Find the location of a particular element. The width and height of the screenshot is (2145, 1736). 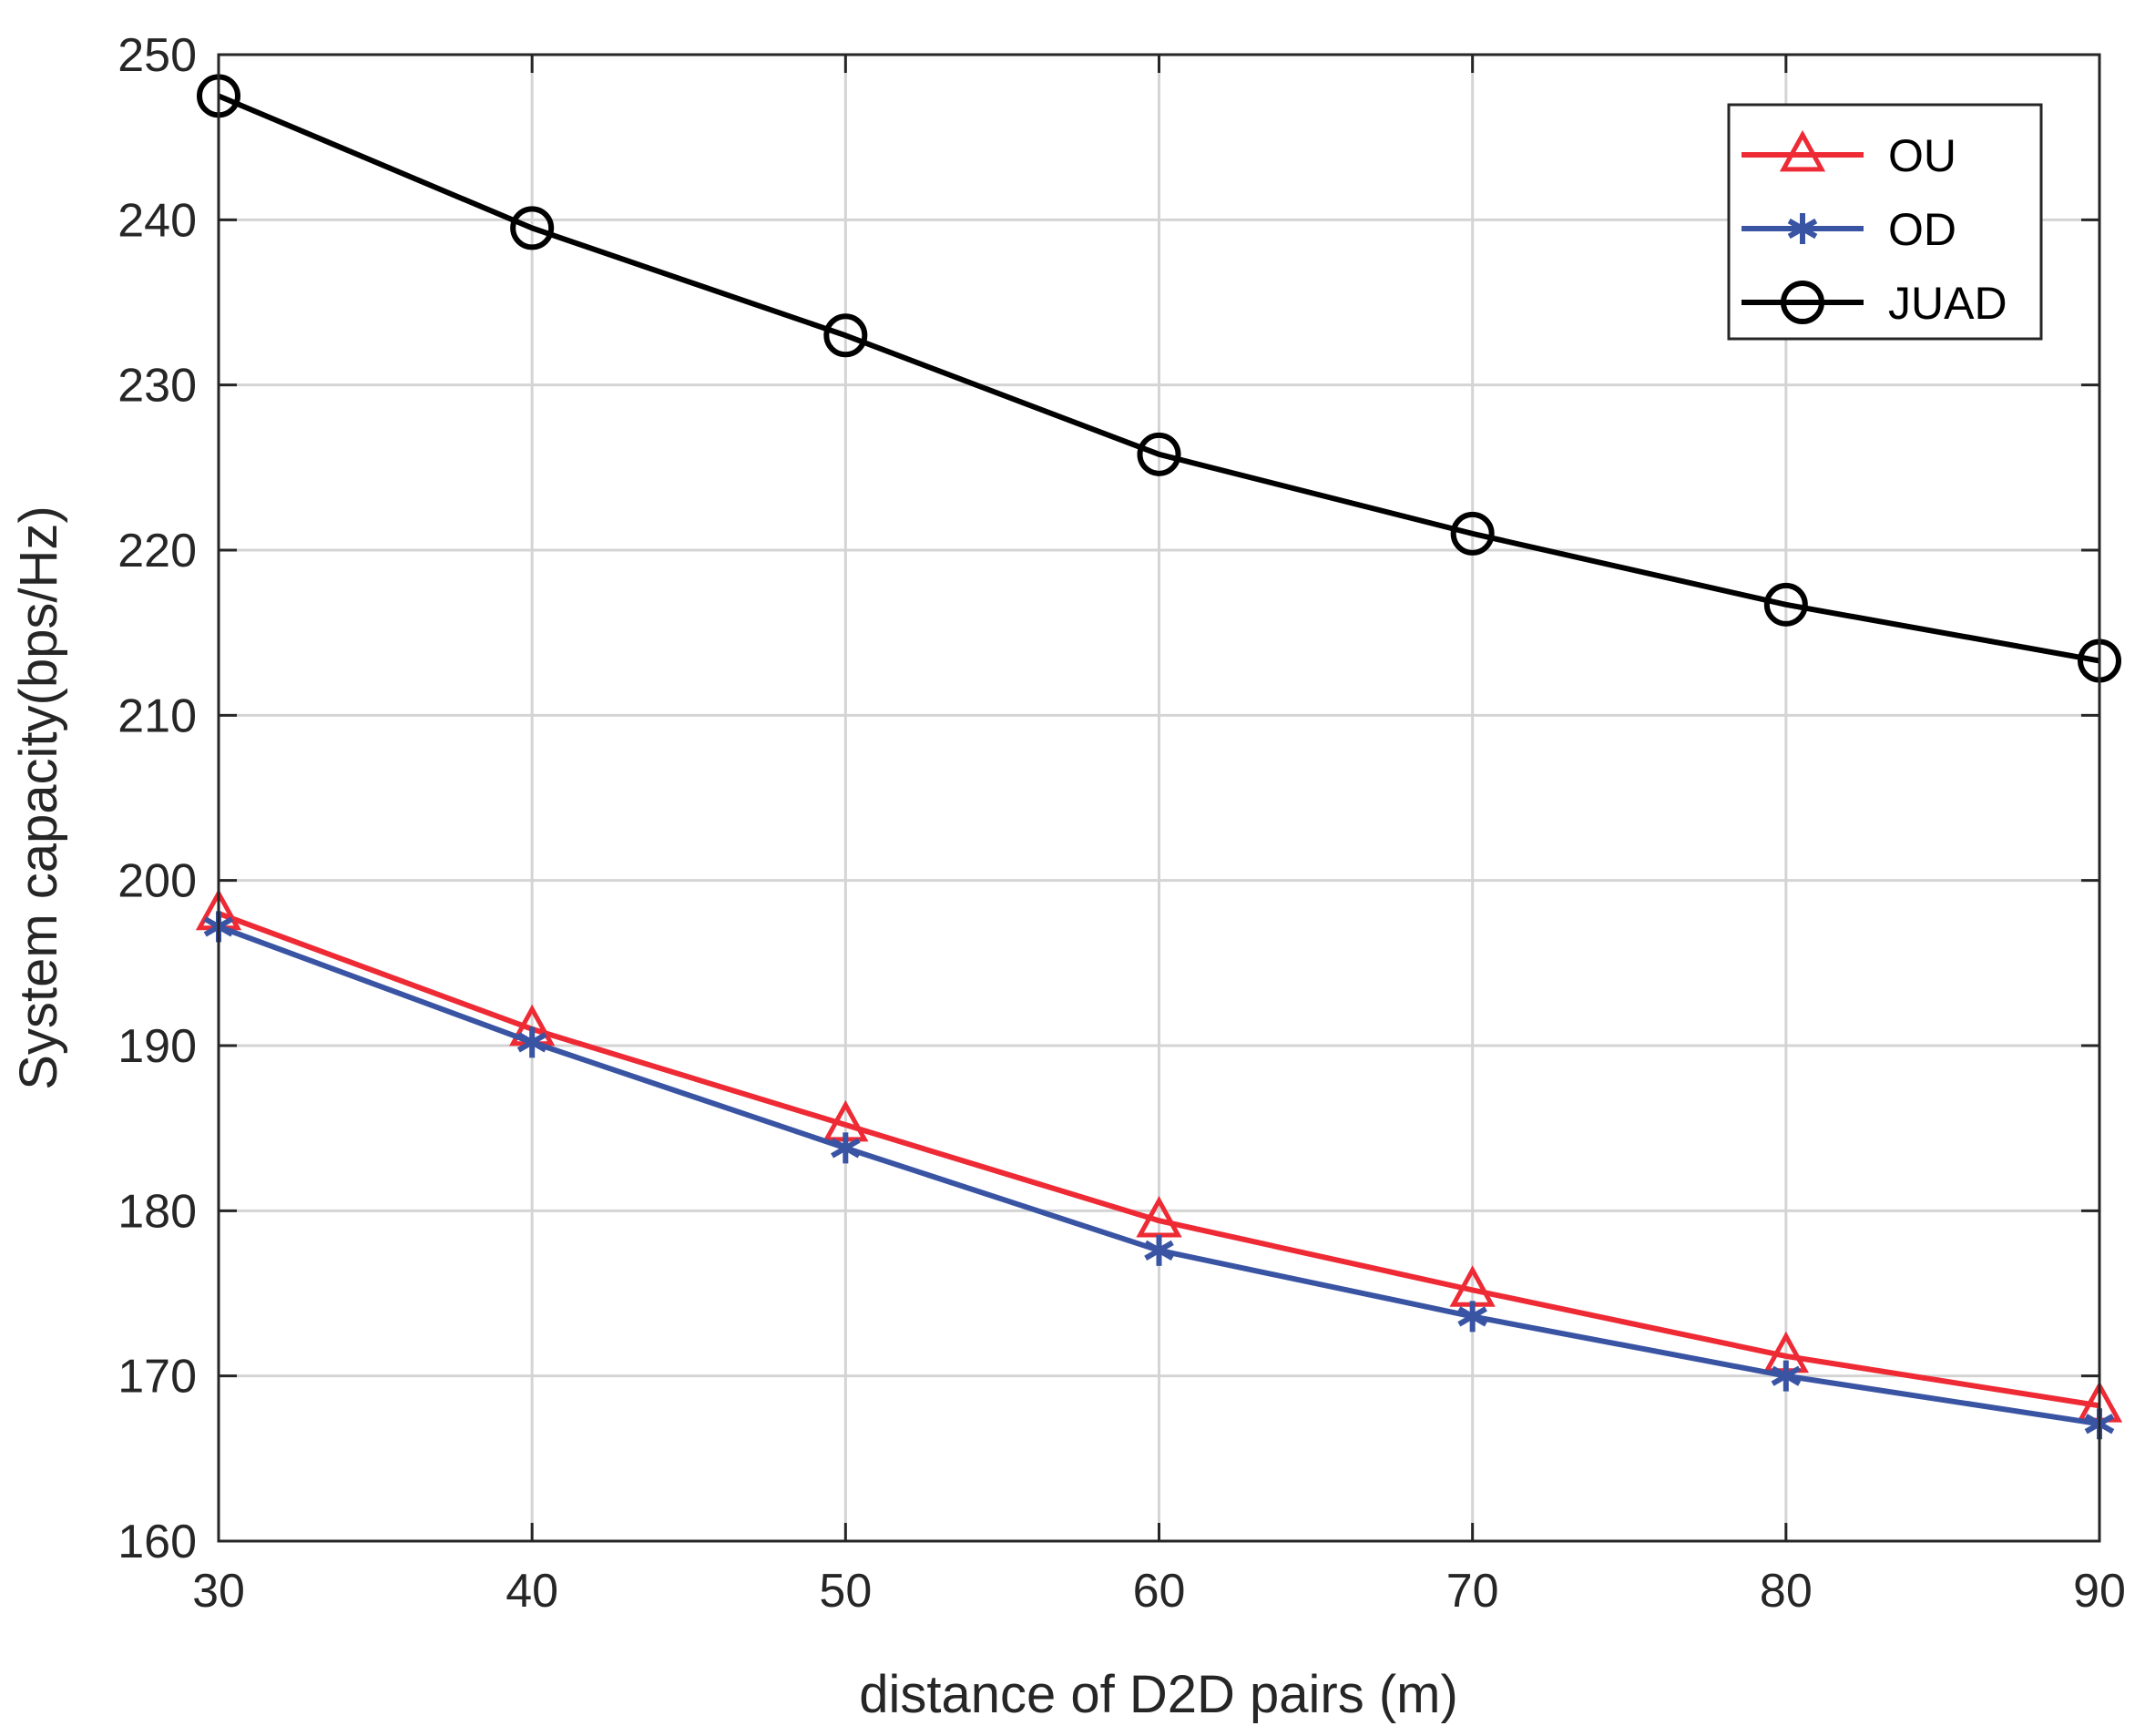

x-tick-label: 40 is located at coordinates (532, 1591).